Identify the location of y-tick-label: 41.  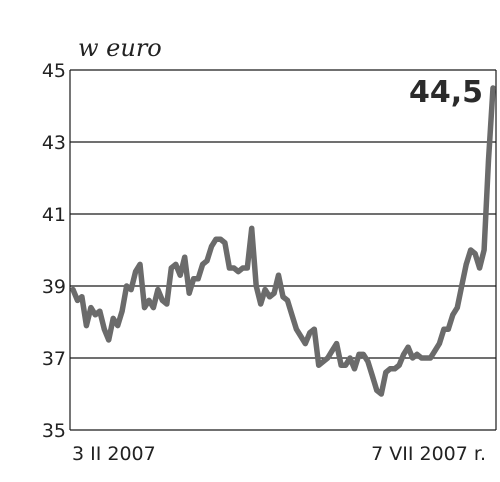
(54, 215).